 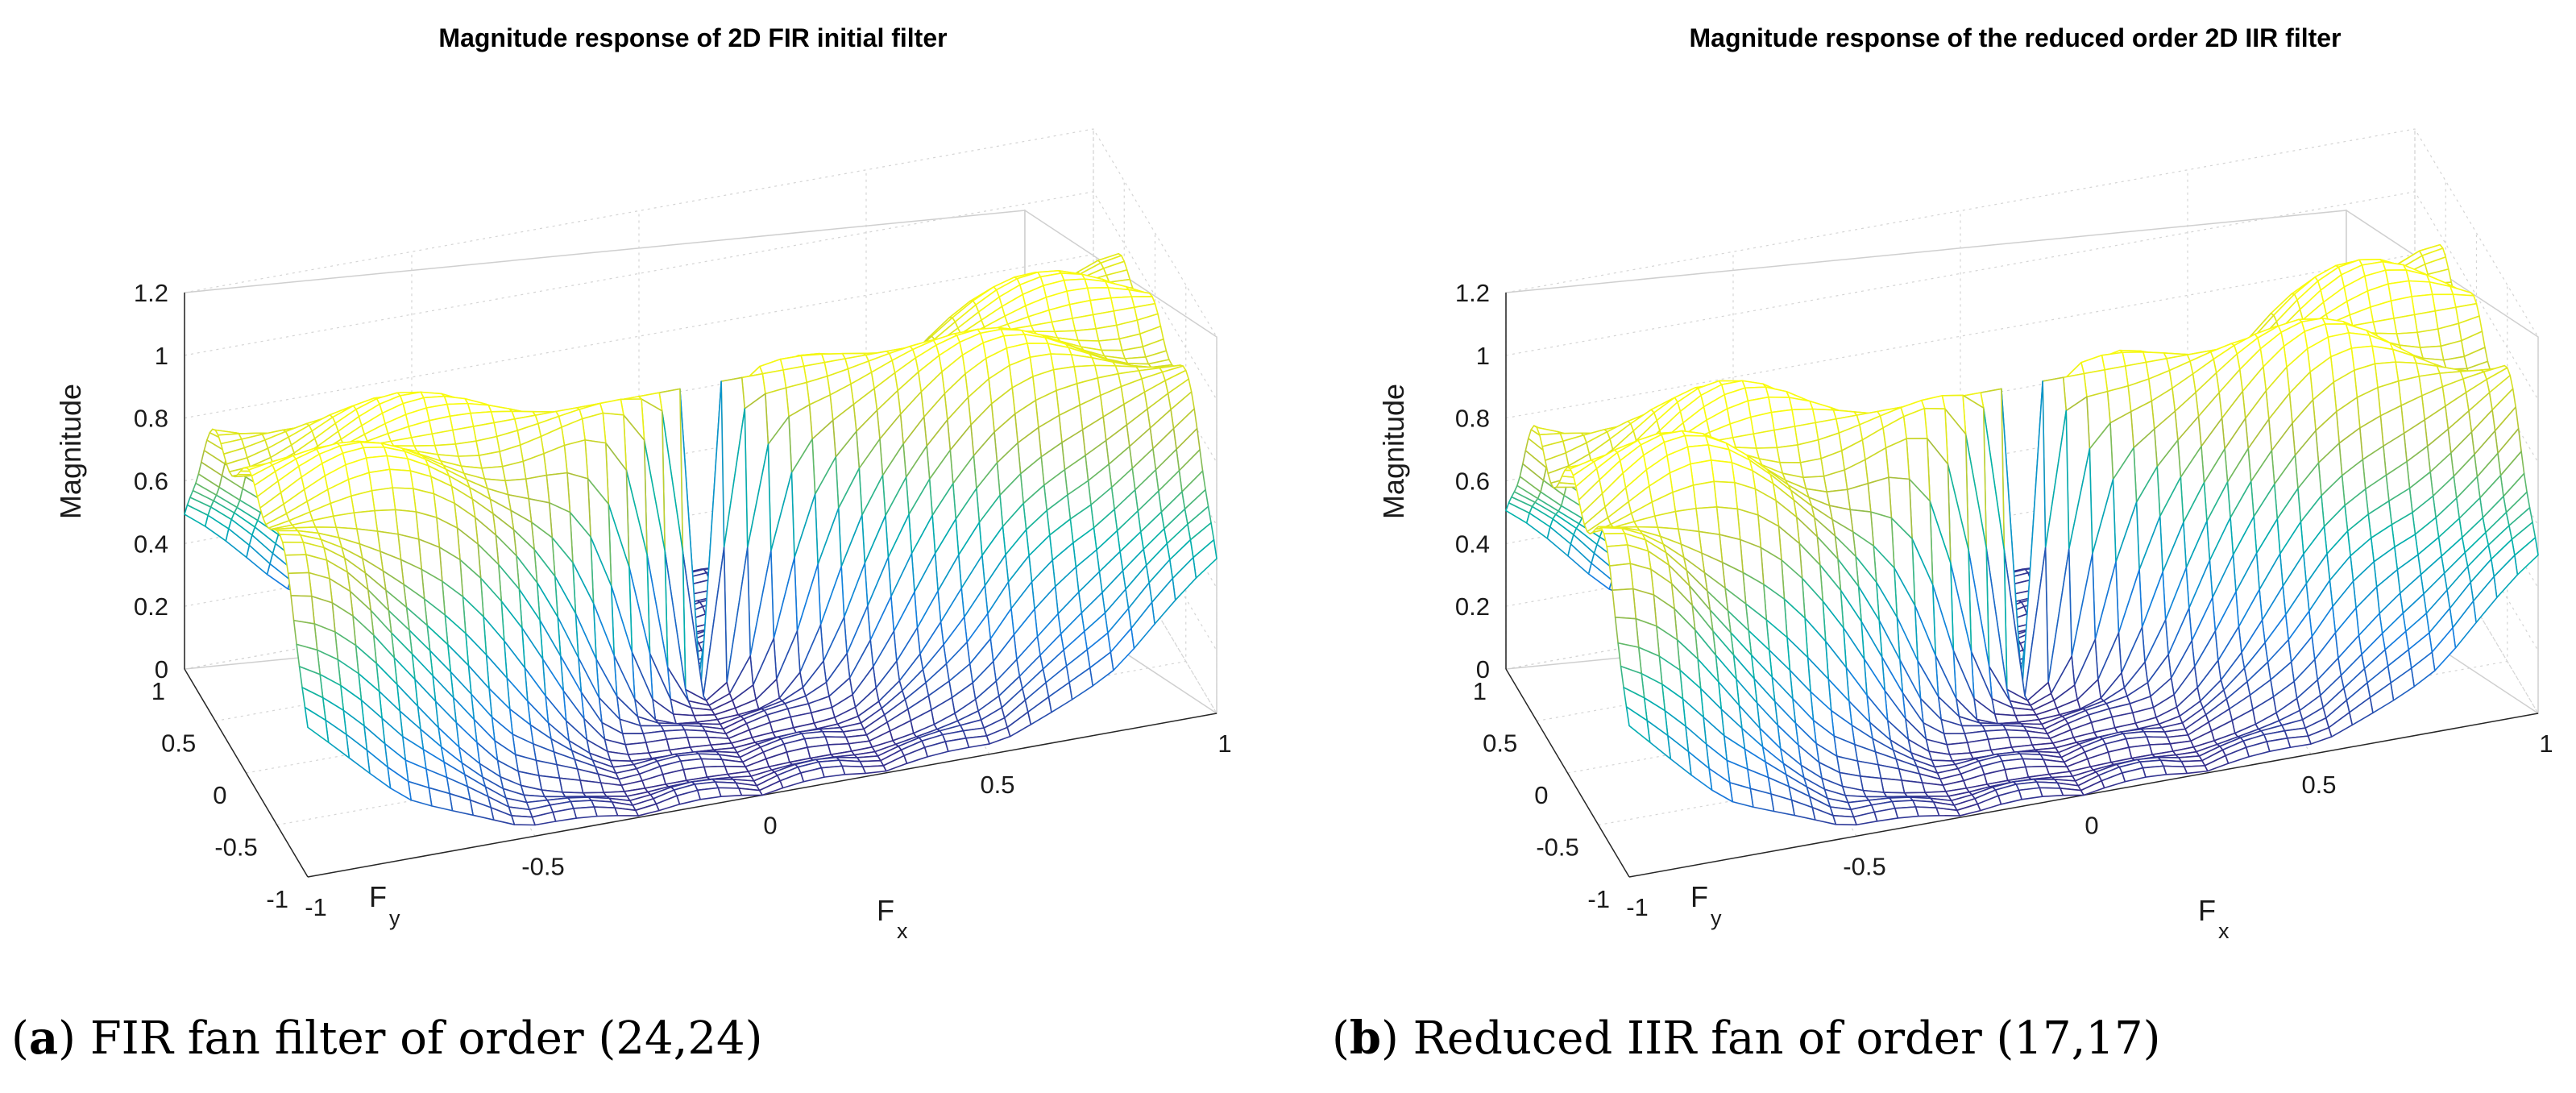 What do you see at coordinates (151, 293) in the screenshot?
I see `z-tick-label: 1.2` at bounding box center [151, 293].